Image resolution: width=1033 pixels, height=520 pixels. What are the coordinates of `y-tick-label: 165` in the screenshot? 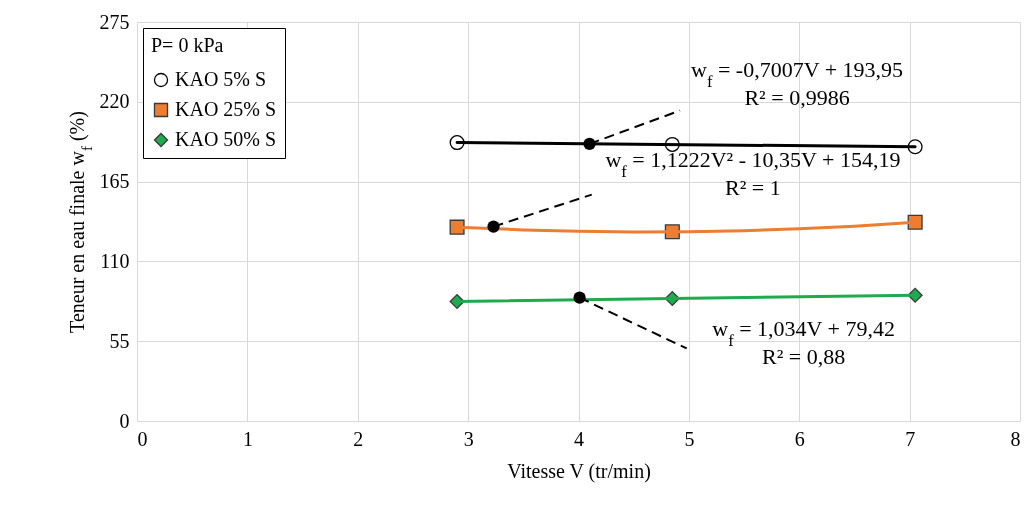 It's located at (114, 181).